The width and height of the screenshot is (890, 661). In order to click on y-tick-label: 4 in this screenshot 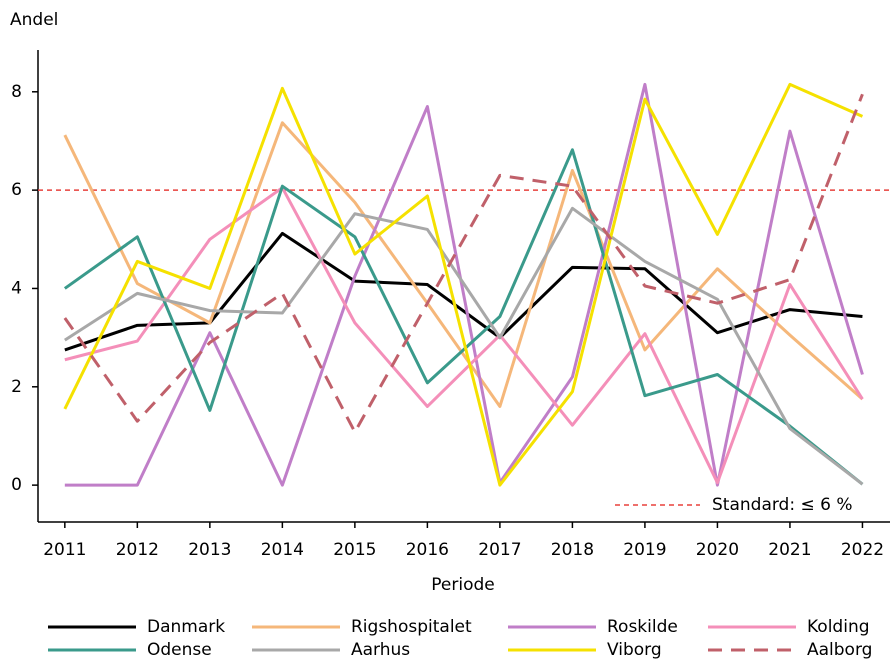, I will do `click(16, 288)`.